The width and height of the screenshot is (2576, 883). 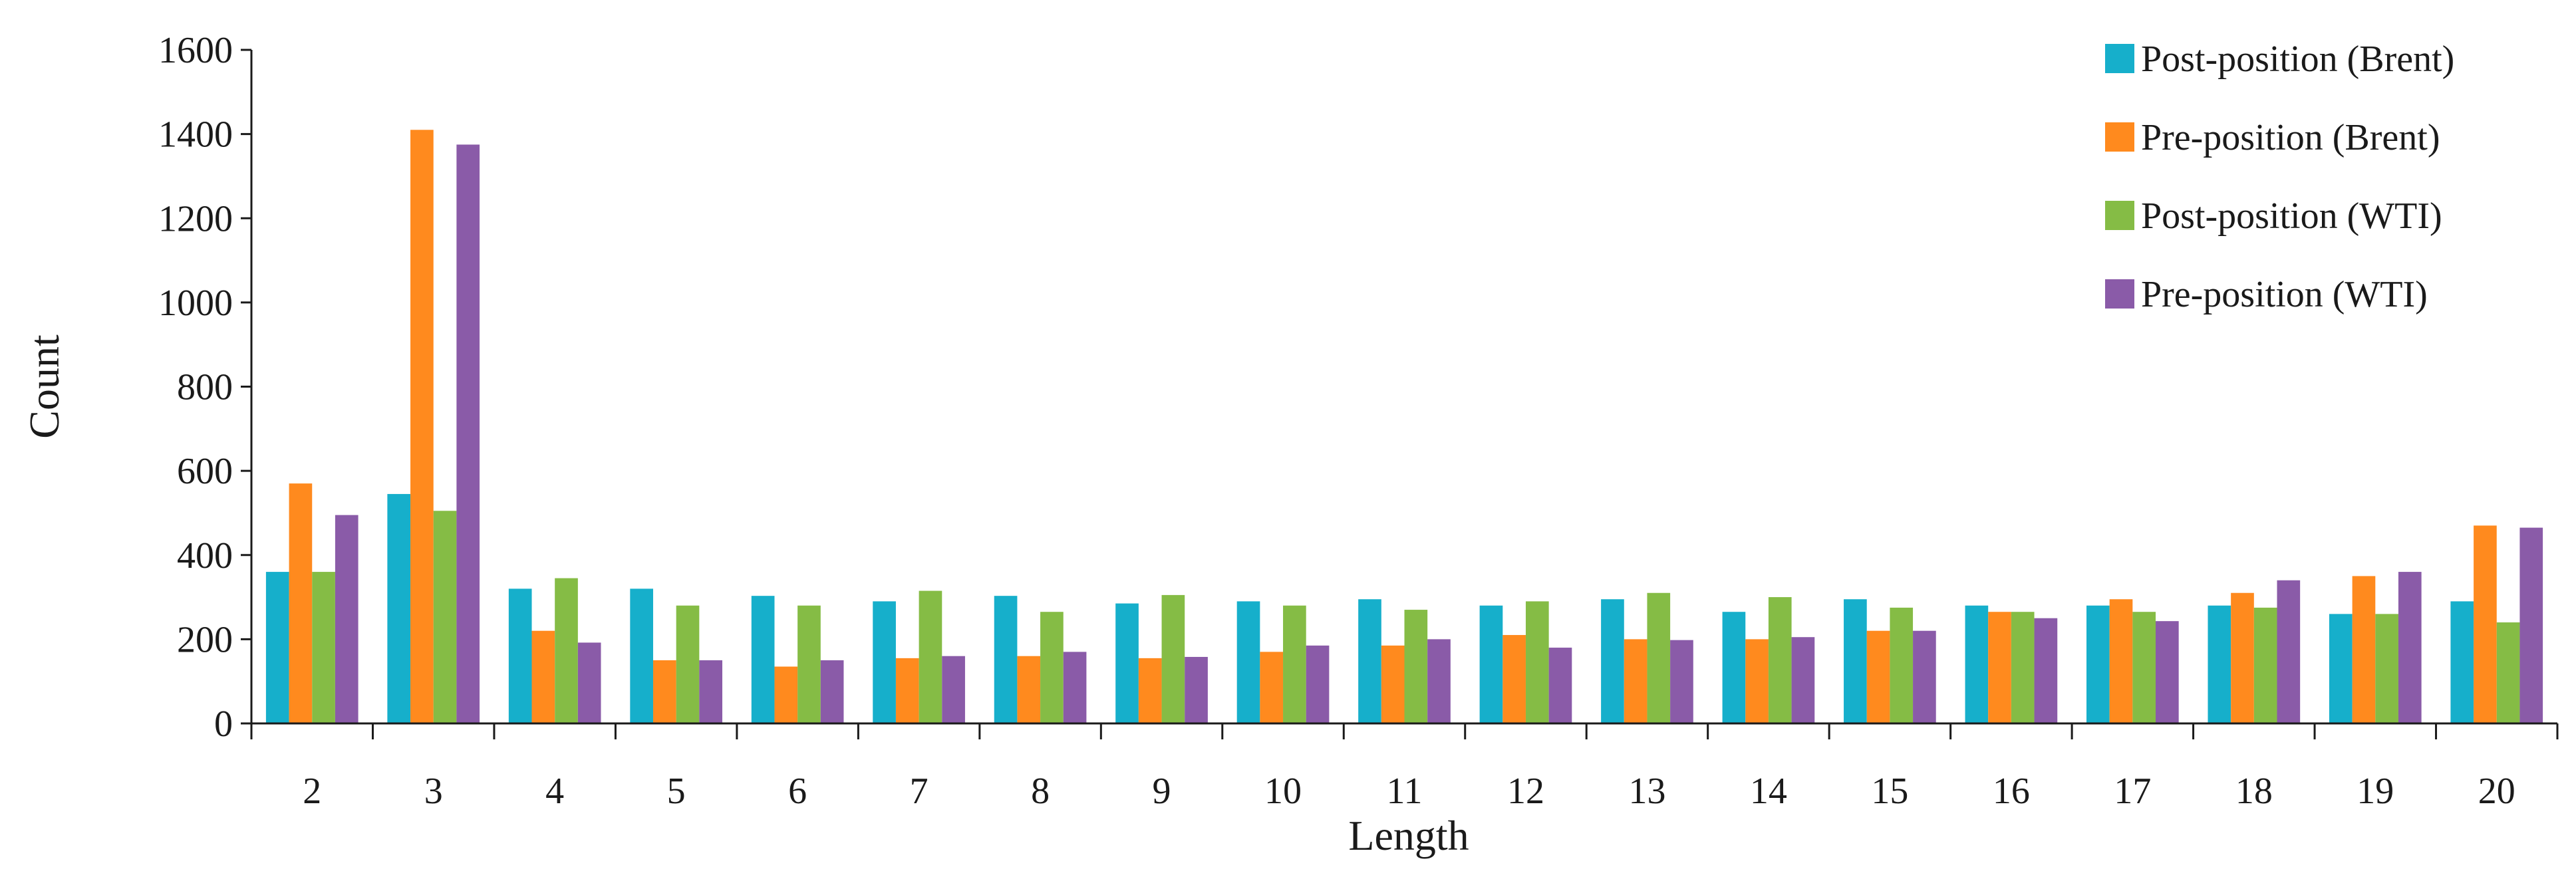 I want to click on x-tick-label: 11, so click(x=1405, y=791).